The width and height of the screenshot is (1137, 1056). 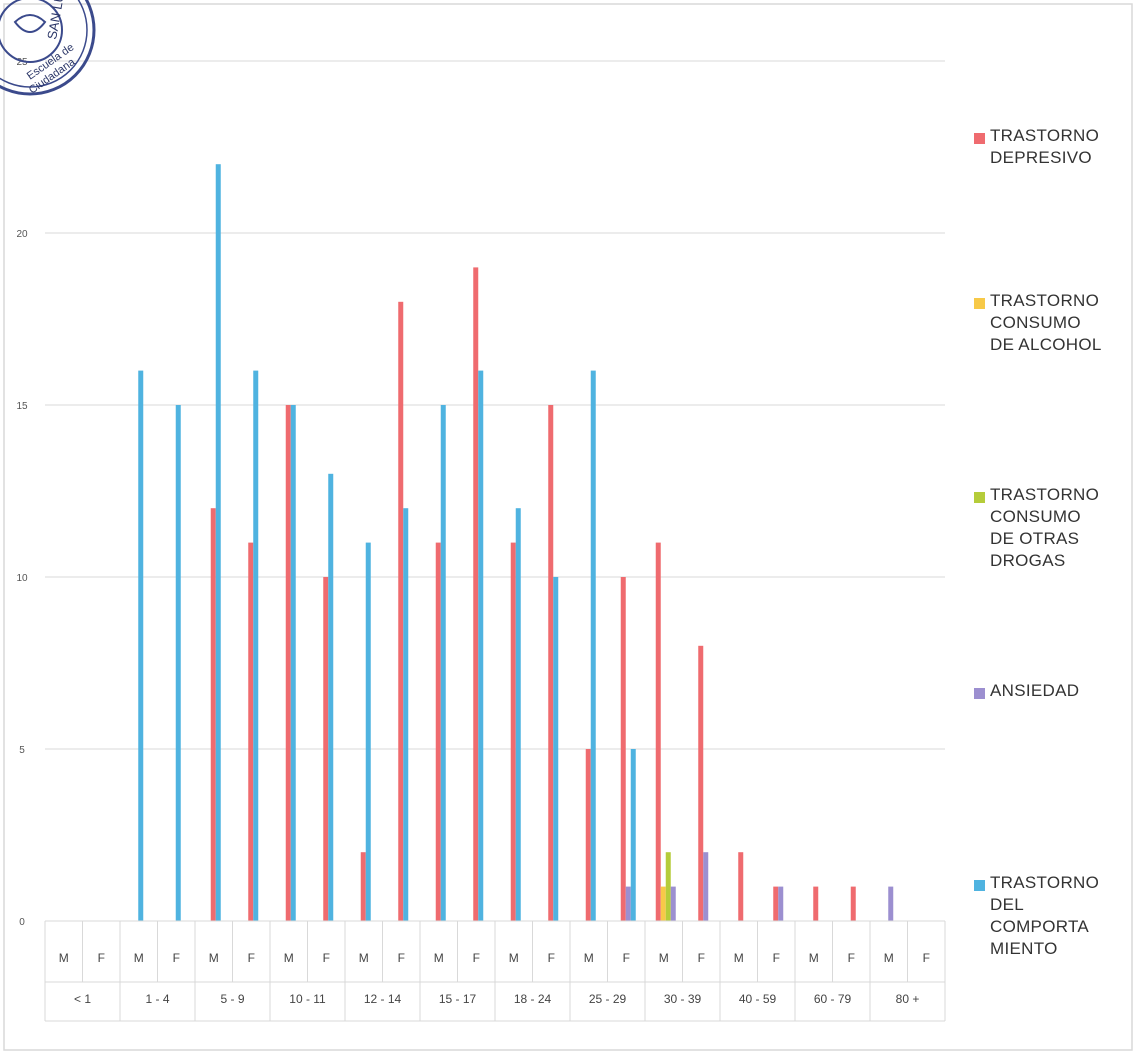 I want to click on official-stamp: SAN LUIS Escuela de Ciudadana, so click(x=48, y=48).